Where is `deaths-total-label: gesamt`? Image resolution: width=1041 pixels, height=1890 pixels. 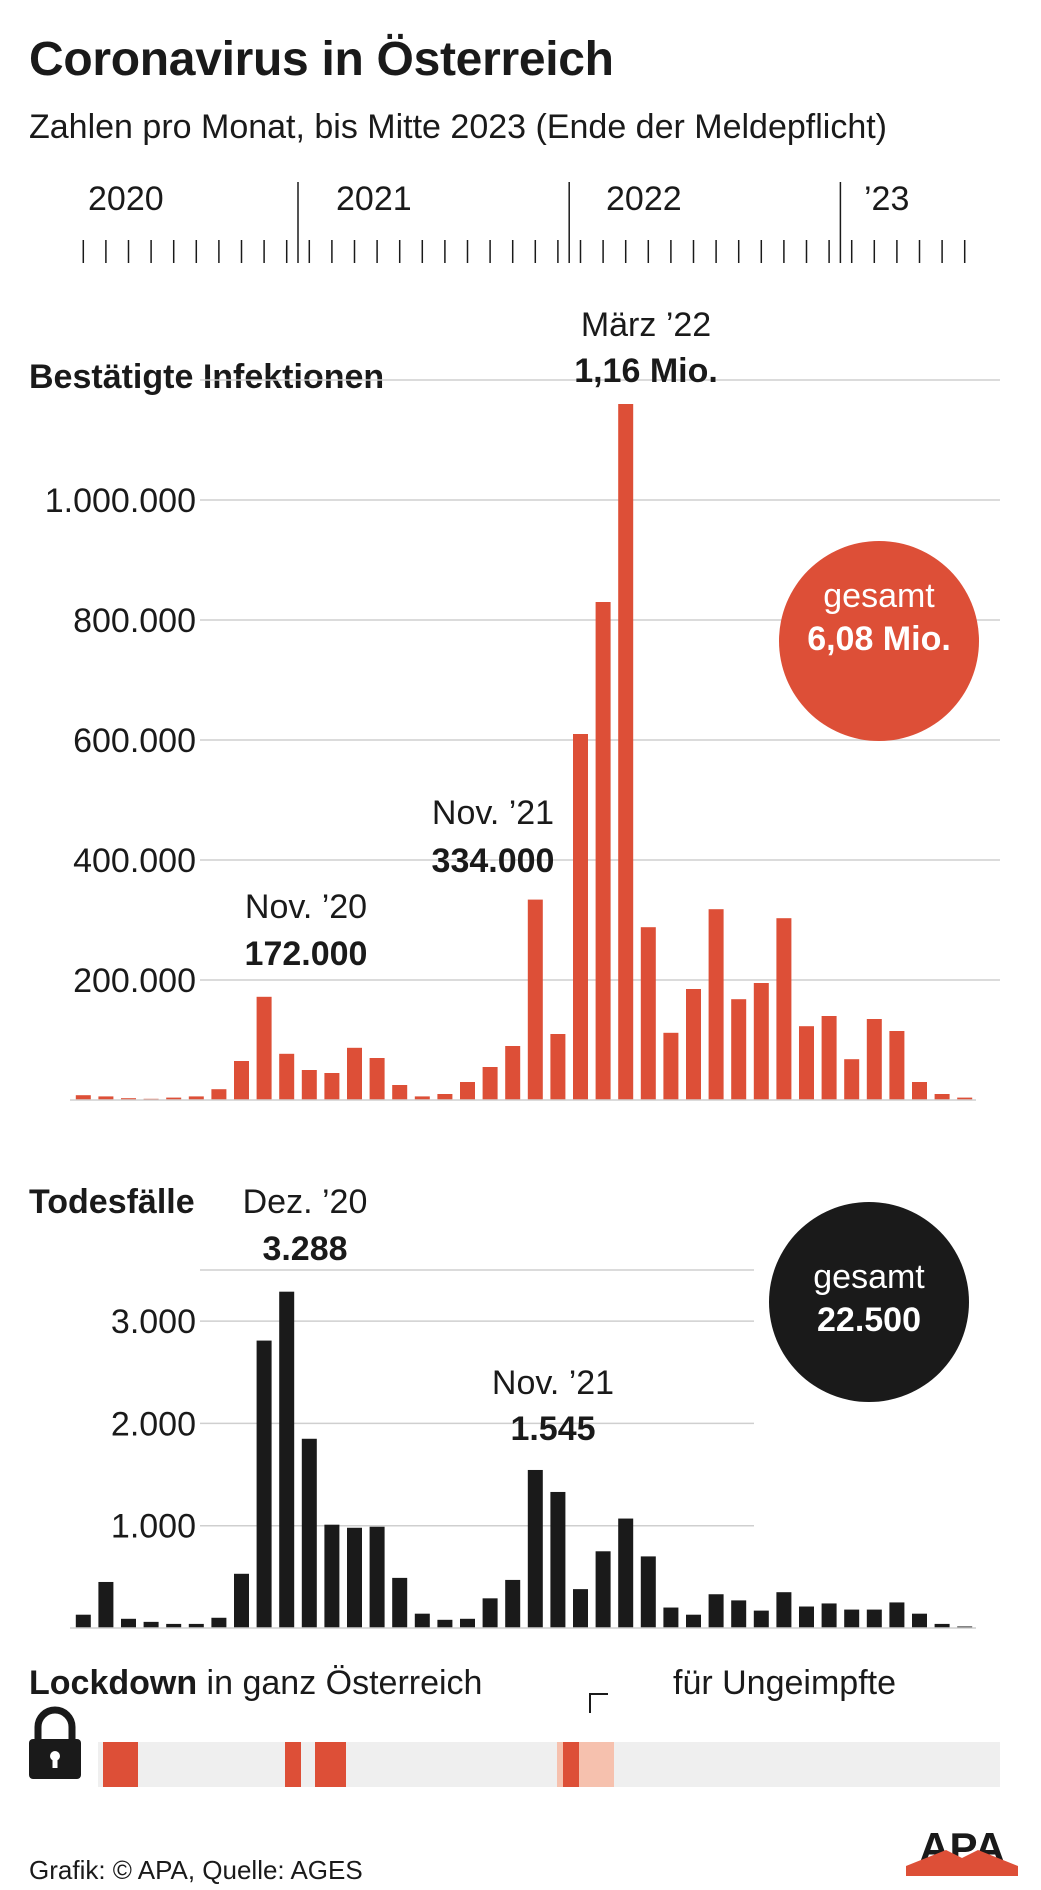
deaths-total-label: gesamt is located at coordinates (869, 1277).